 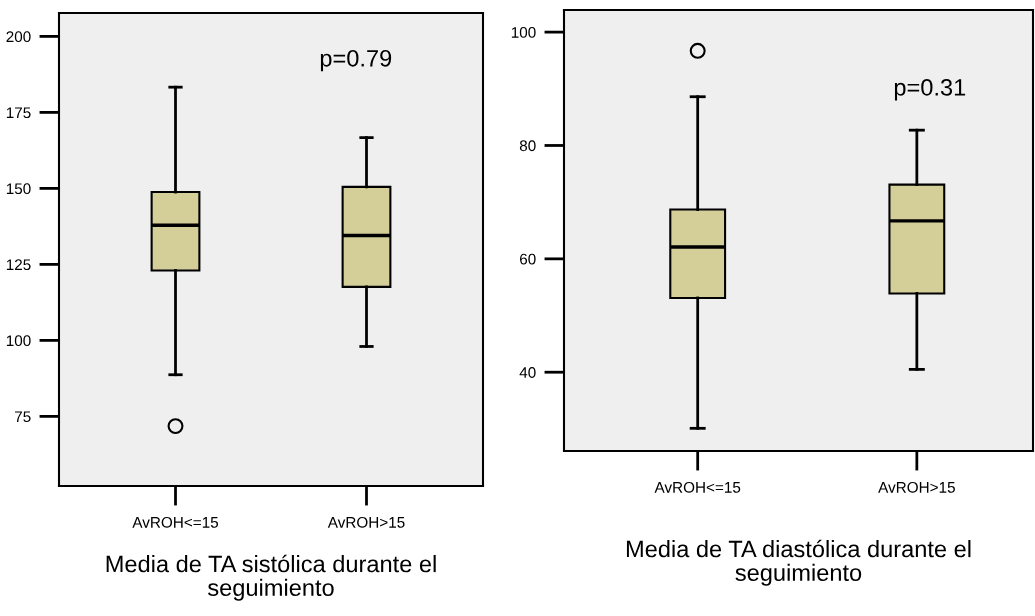 I want to click on annotation: p=0.79, so click(x=356, y=60).